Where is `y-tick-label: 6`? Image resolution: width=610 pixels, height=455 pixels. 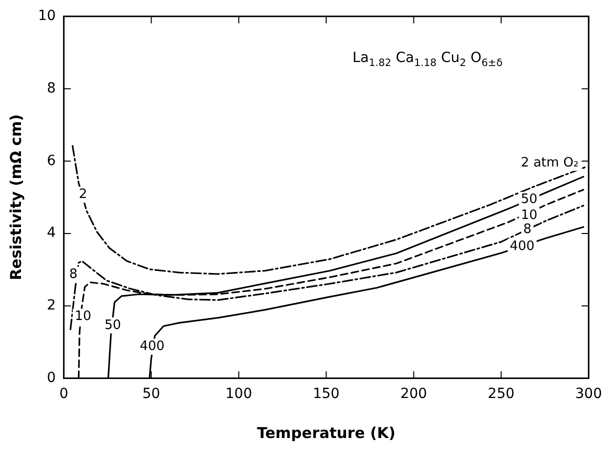
y-tick-label: 6 is located at coordinates (51, 160).